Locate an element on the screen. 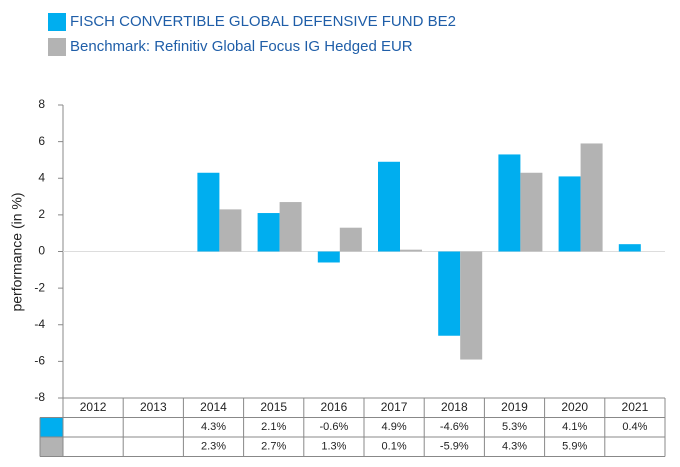 The image size is (680, 467). table-value: 2.7% is located at coordinates (273, 447).